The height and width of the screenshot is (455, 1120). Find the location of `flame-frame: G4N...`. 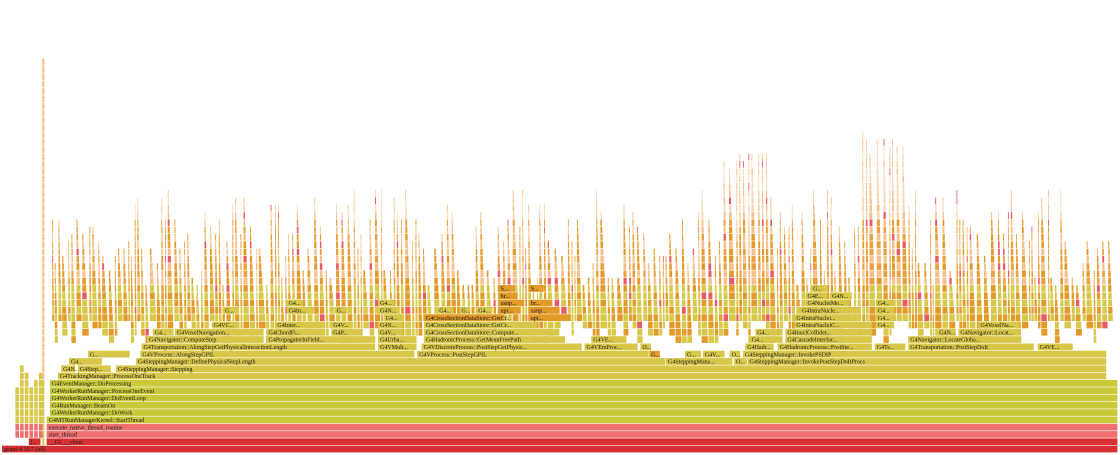

flame-frame: G4N... is located at coordinates (70, 369).